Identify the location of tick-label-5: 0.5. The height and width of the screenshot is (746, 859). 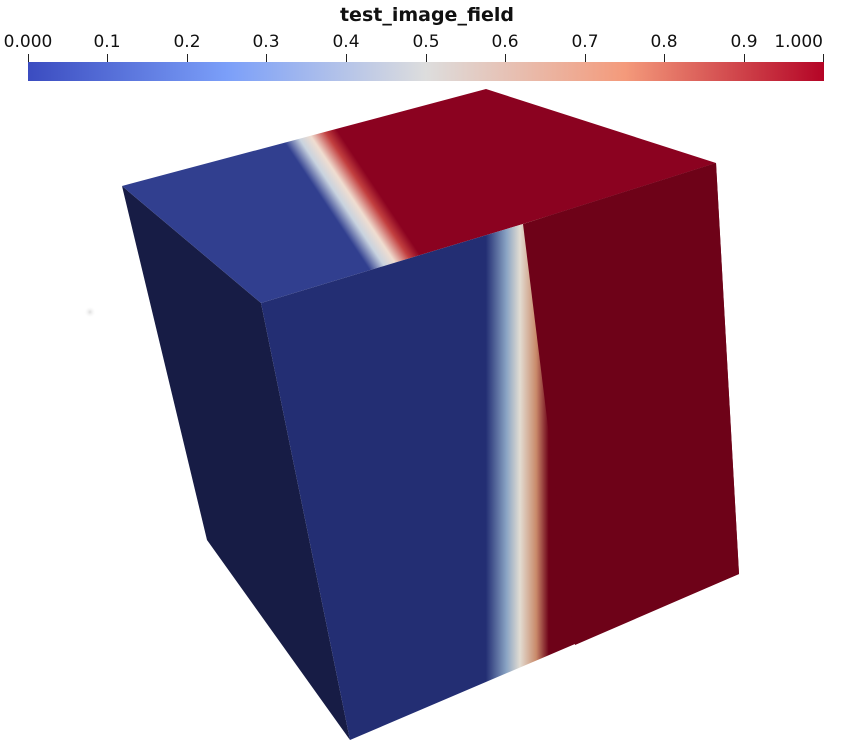
(425, 42).